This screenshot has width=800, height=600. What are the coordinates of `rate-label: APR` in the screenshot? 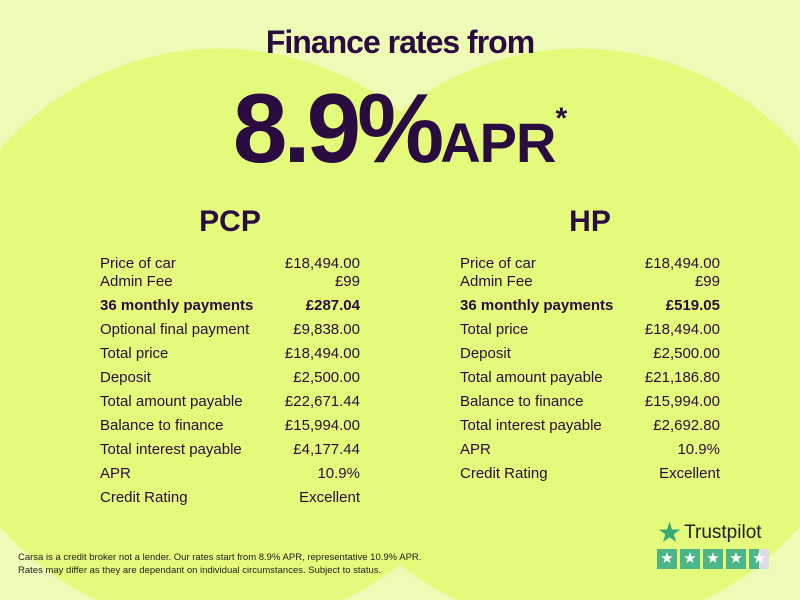 It's located at (498, 142).